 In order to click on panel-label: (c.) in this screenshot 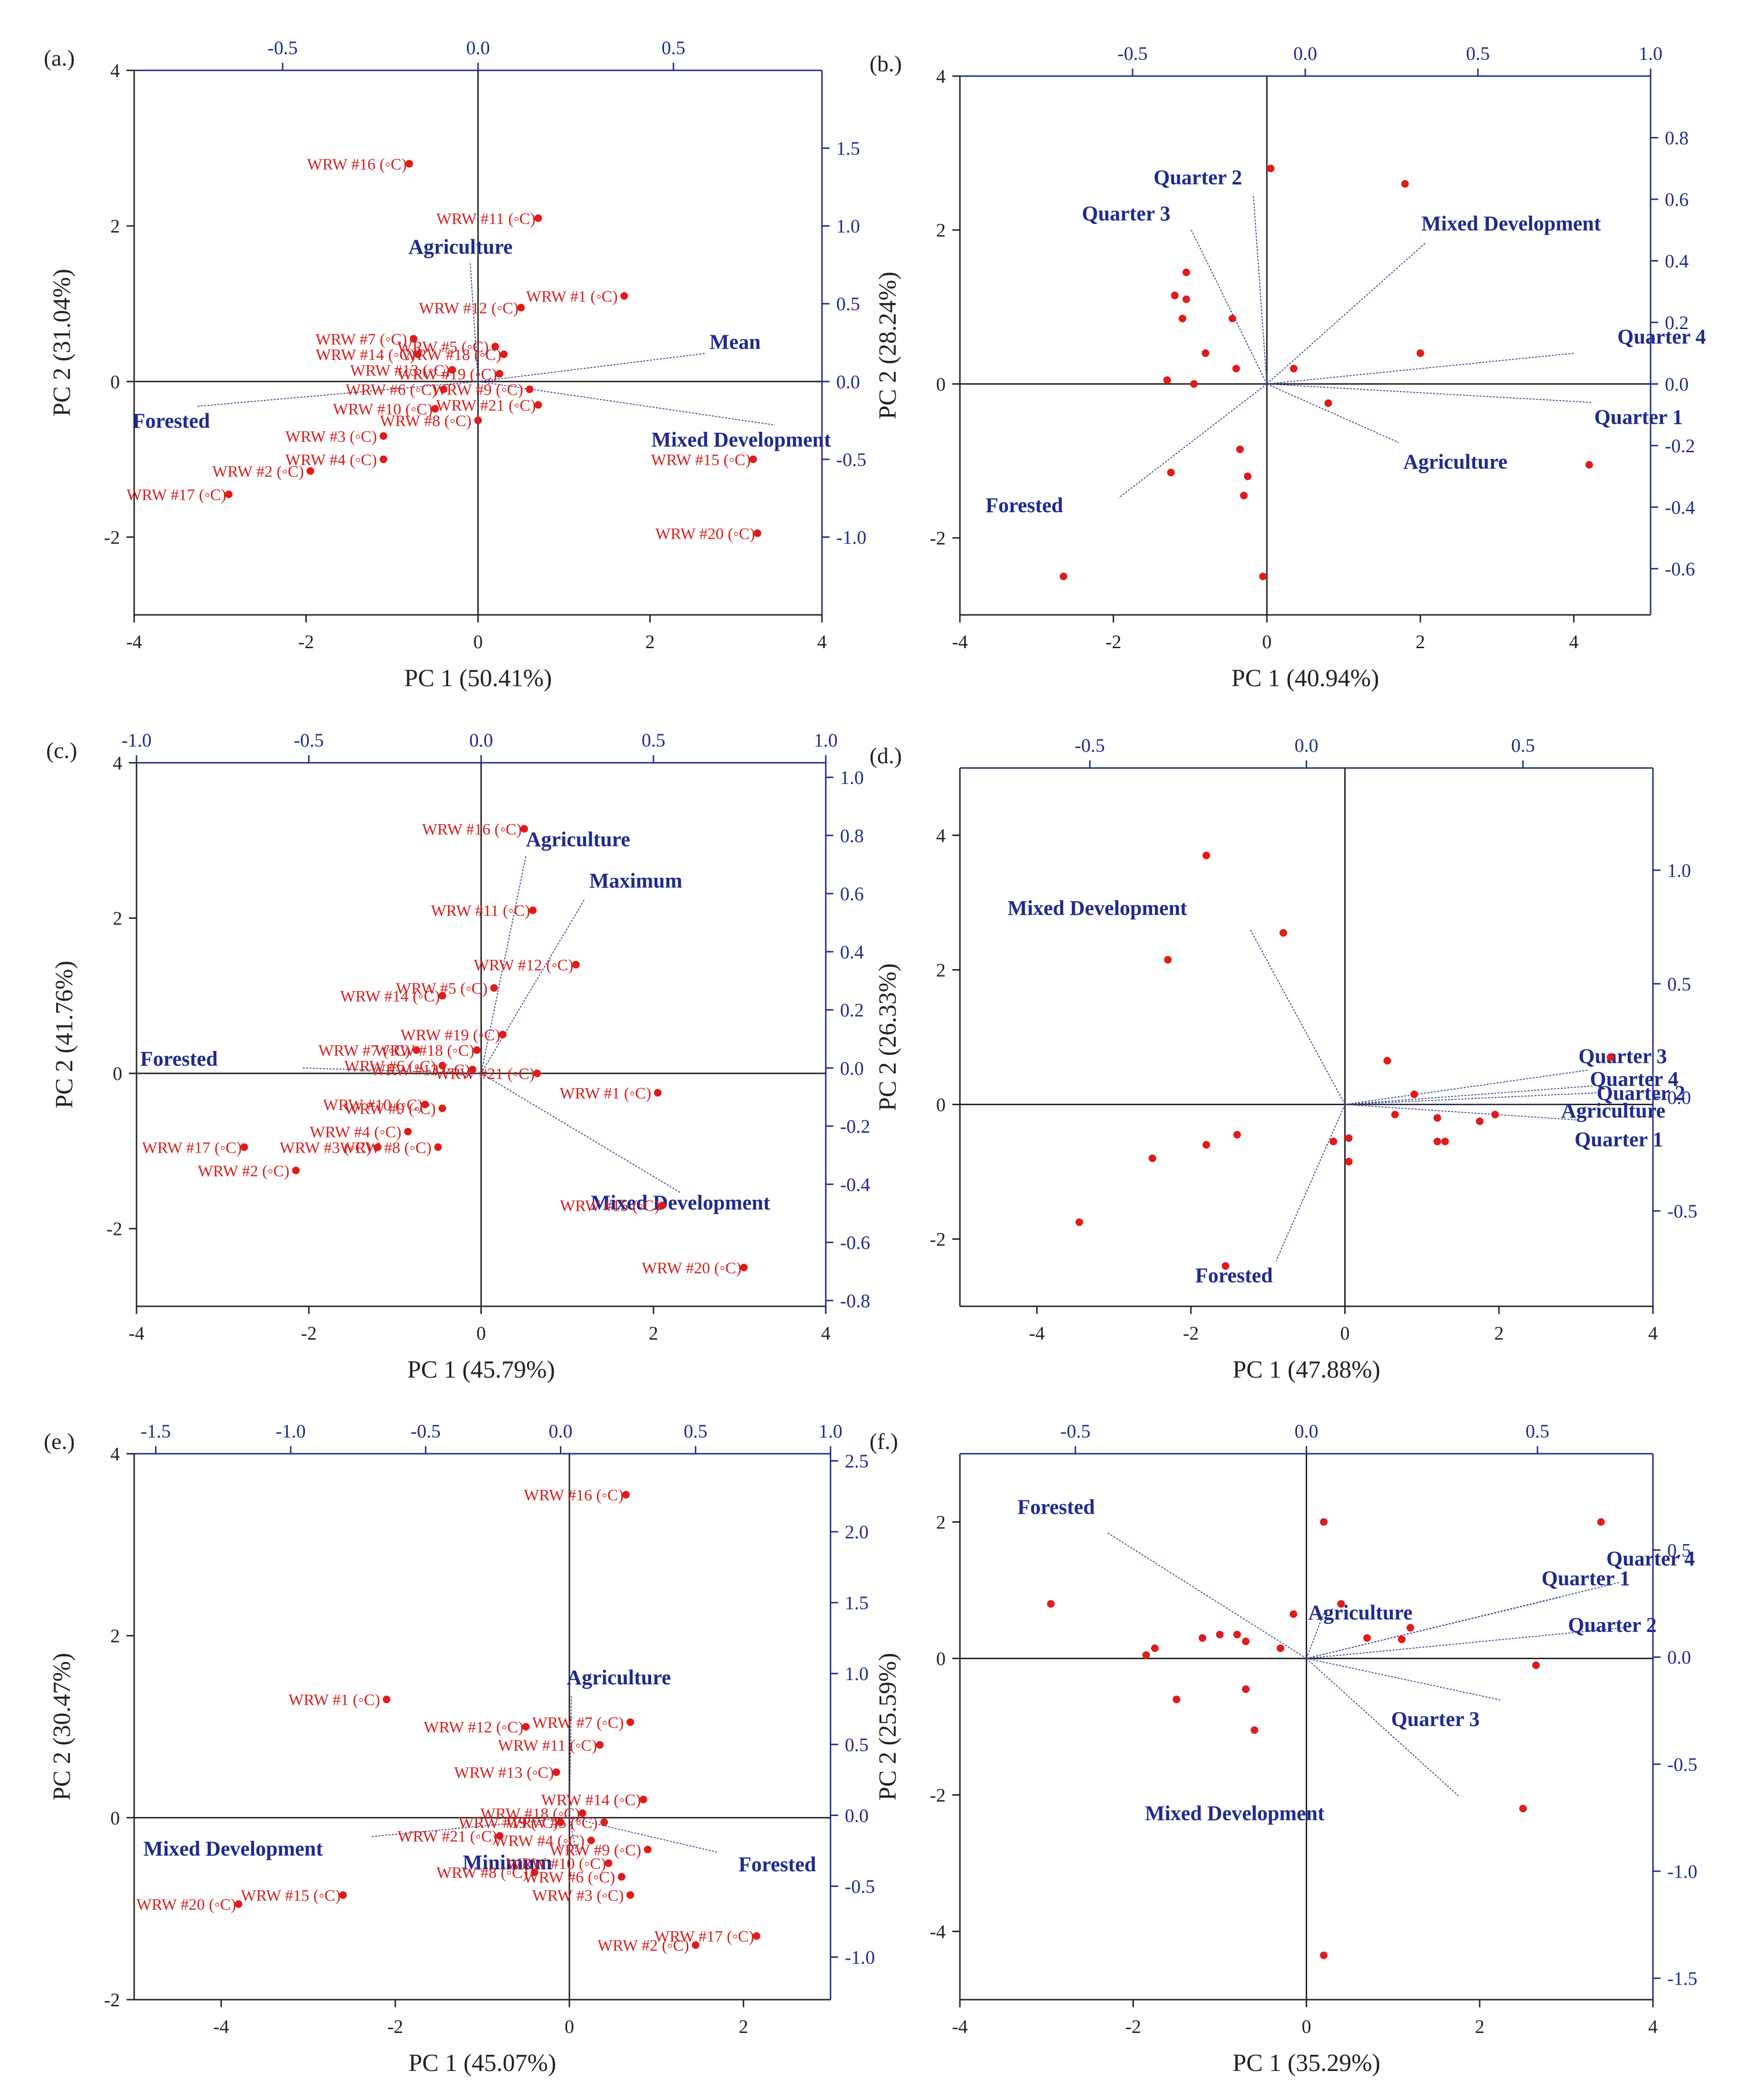, I will do `click(61, 750)`.